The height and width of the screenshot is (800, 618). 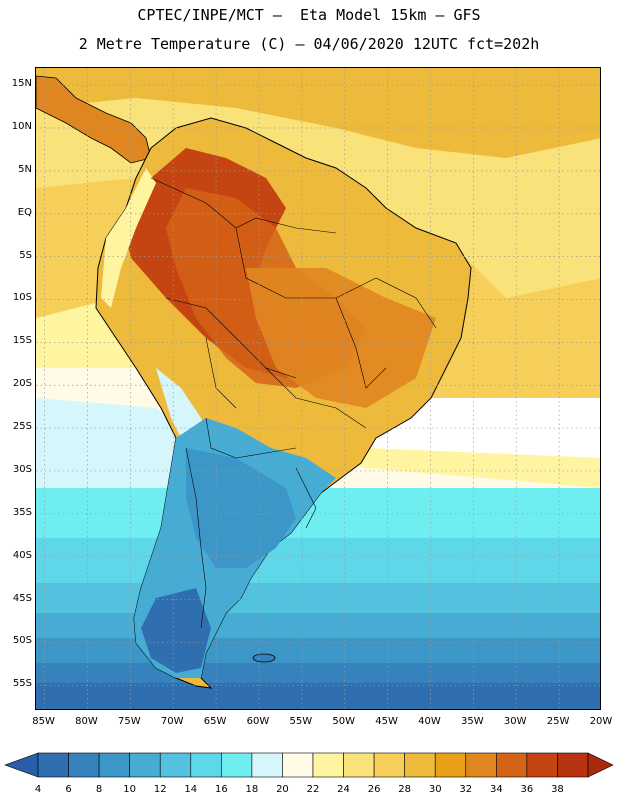 I want to click on lon-tick-label: 35W, so click(x=472, y=721).